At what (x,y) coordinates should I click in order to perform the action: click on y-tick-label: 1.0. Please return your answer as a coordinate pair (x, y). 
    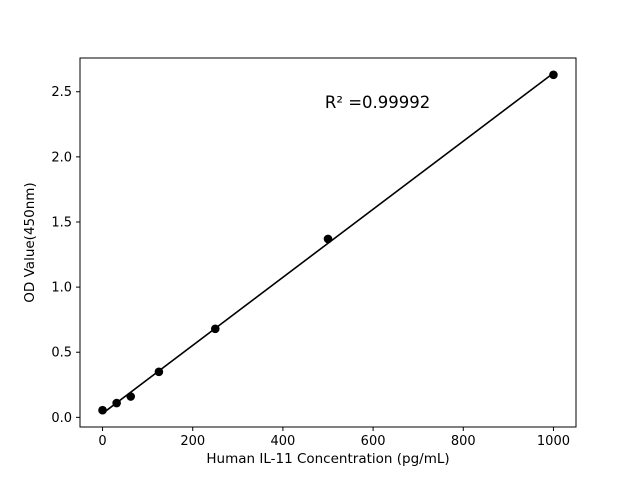
    Looking at the image, I should click on (61, 288).